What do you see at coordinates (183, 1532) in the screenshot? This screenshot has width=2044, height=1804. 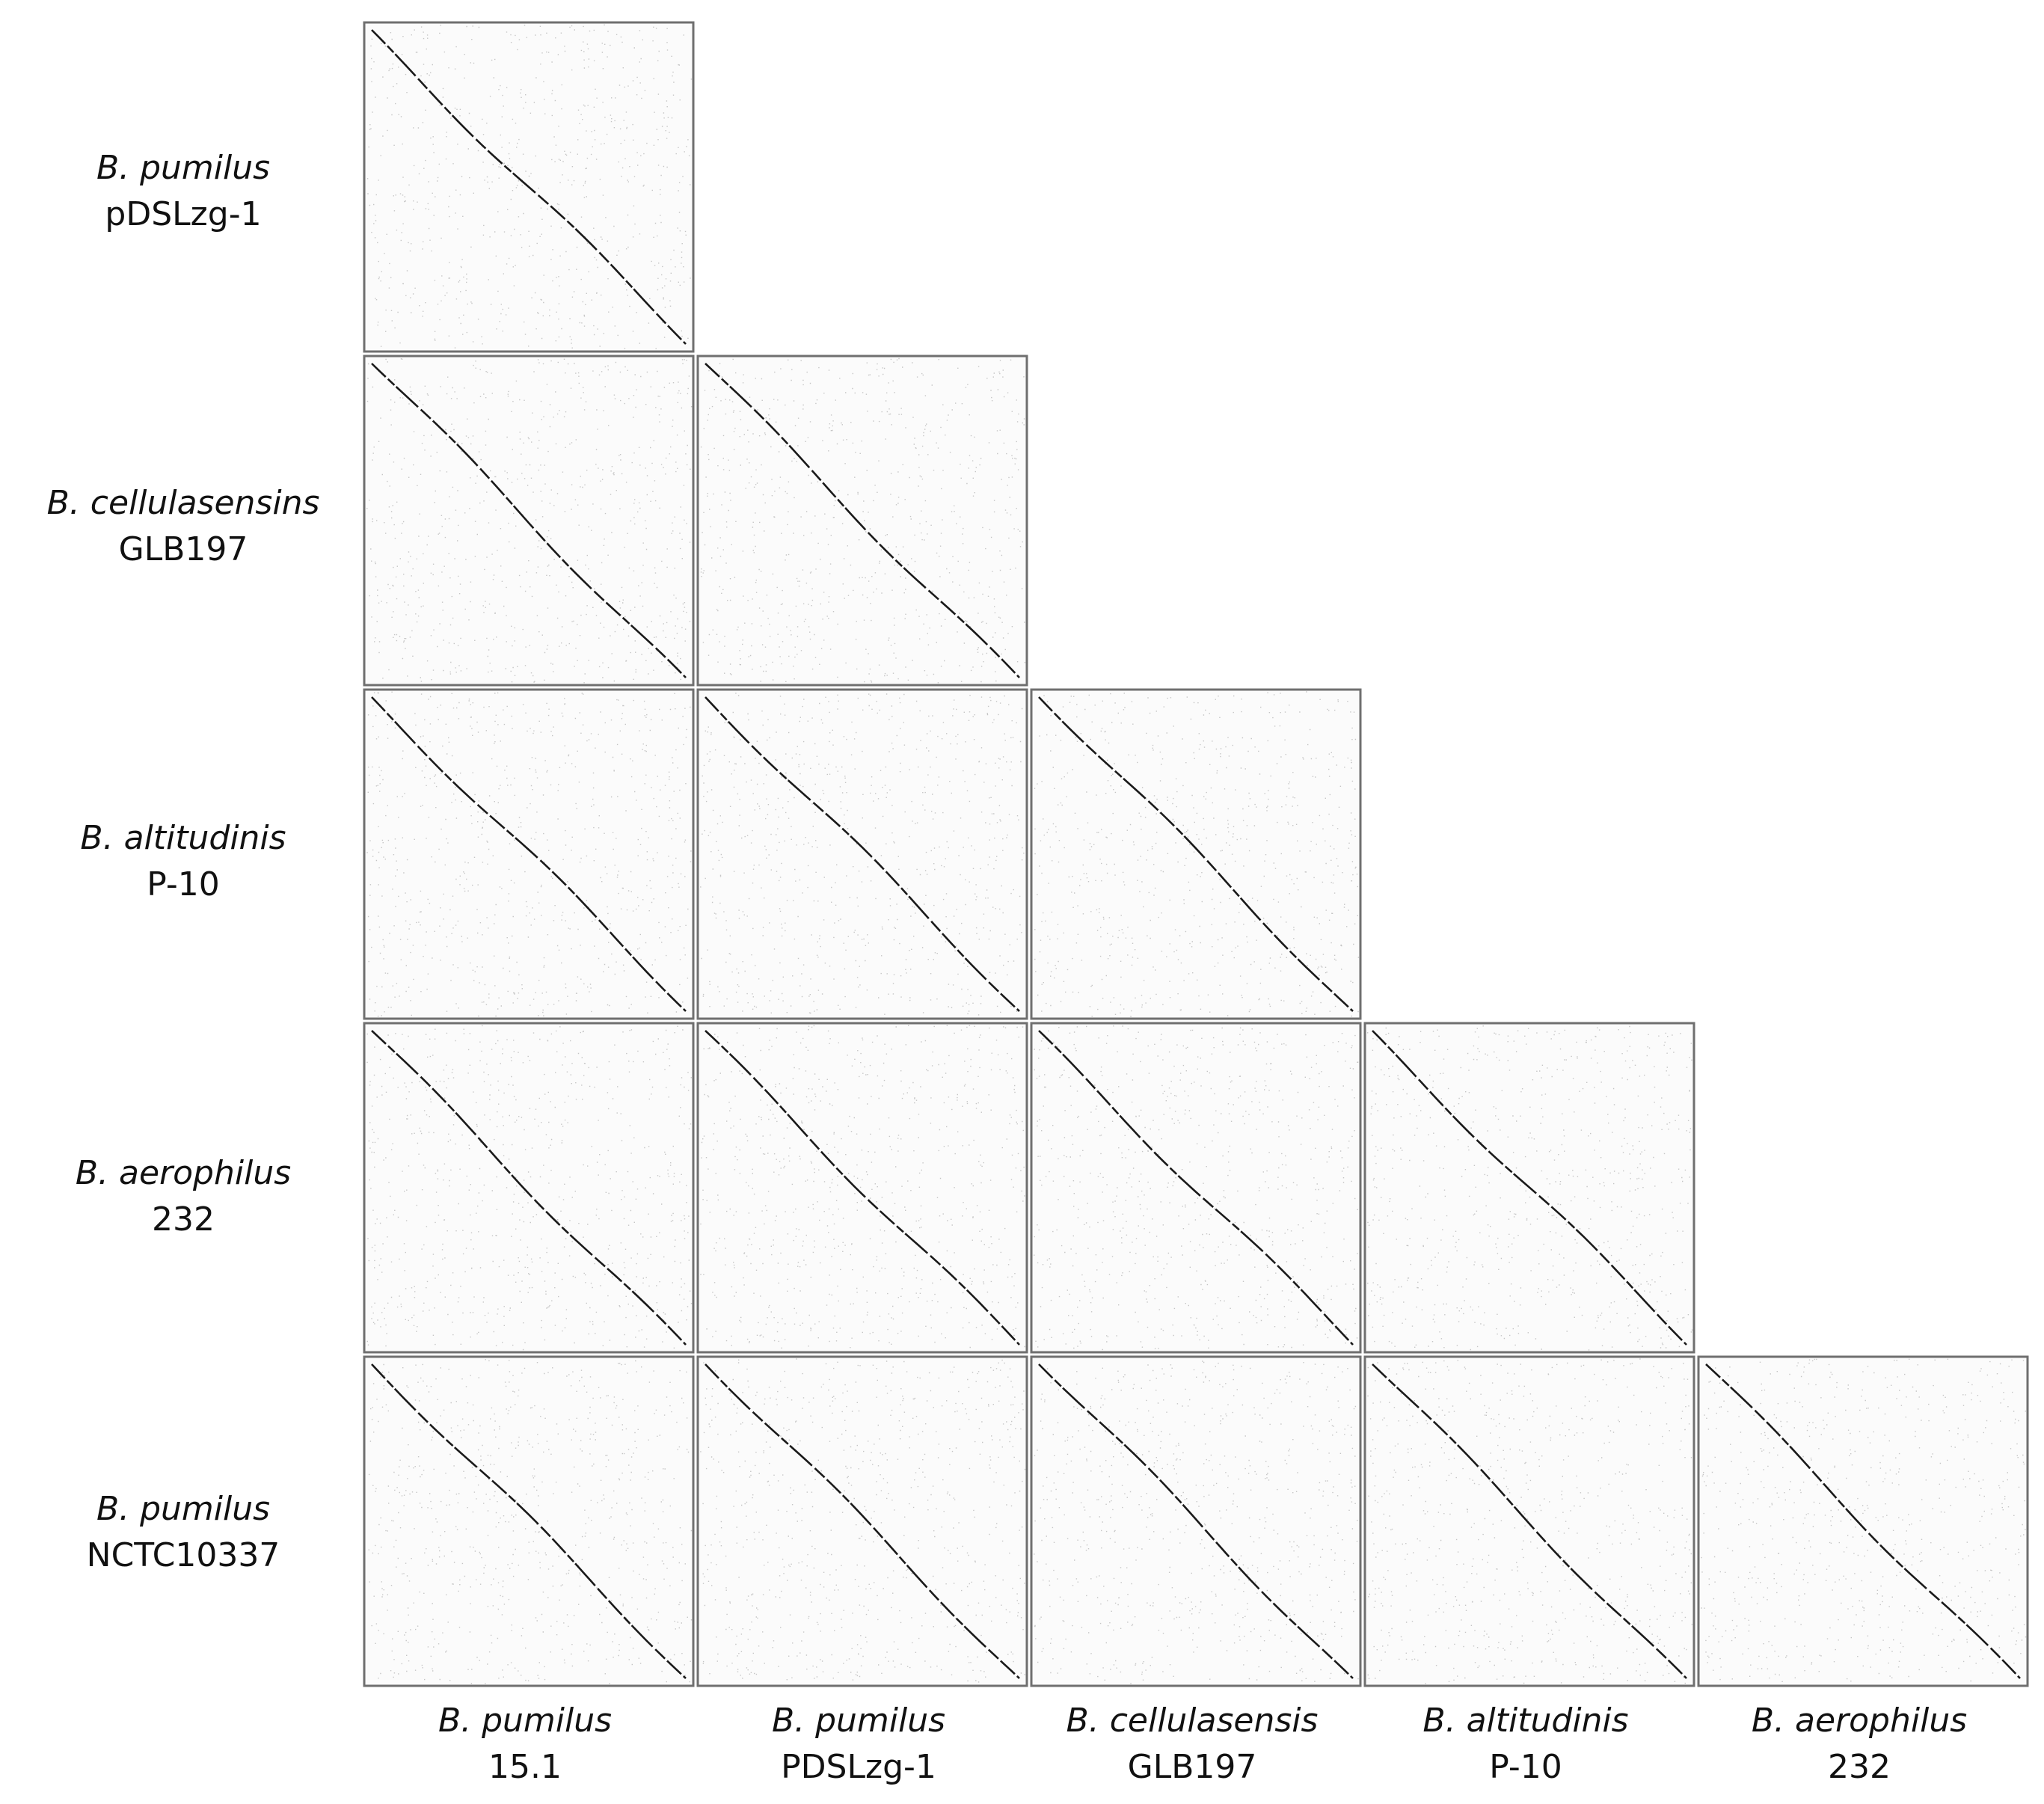 I see `row-label-5: B. pumilus NCTC10337` at bounding box center [183, 1532].